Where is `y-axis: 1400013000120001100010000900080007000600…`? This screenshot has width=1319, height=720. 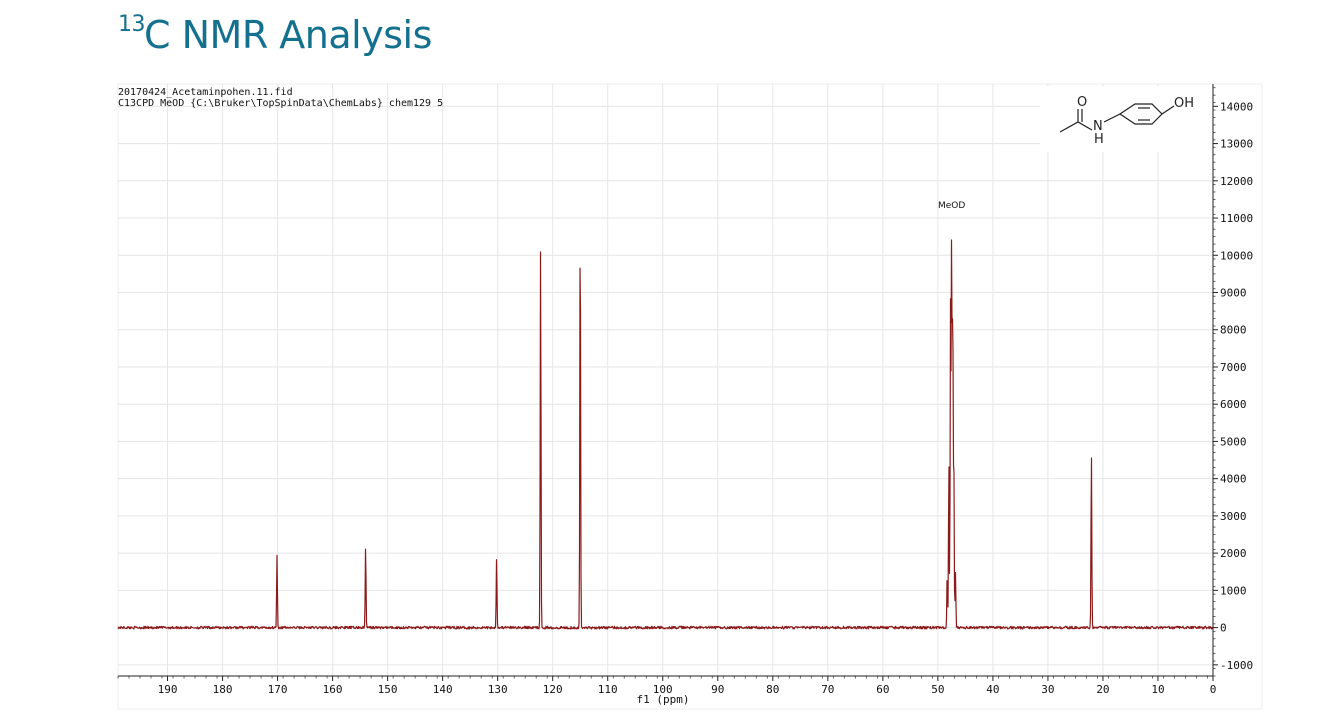
y-axis: 1400013000120001100010000900080007000600… is located at coordinates (1232, 380).